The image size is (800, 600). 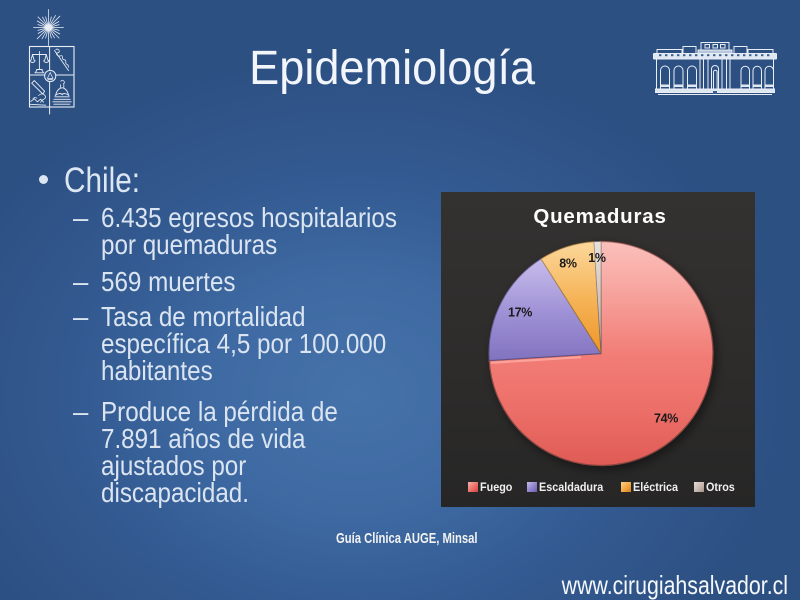 What do you see at coordinates (568, 264) in the screenshot?
I see `svg-text: 8%` at bounding box center [568, 264].